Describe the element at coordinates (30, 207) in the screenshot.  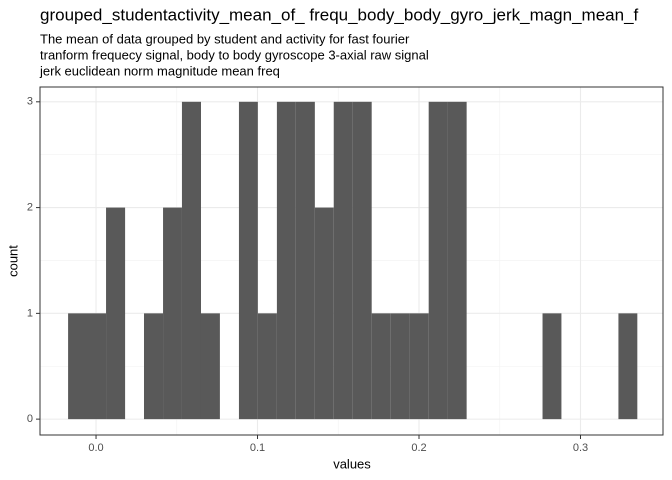
I see `y-tick-label: 2` at that location.